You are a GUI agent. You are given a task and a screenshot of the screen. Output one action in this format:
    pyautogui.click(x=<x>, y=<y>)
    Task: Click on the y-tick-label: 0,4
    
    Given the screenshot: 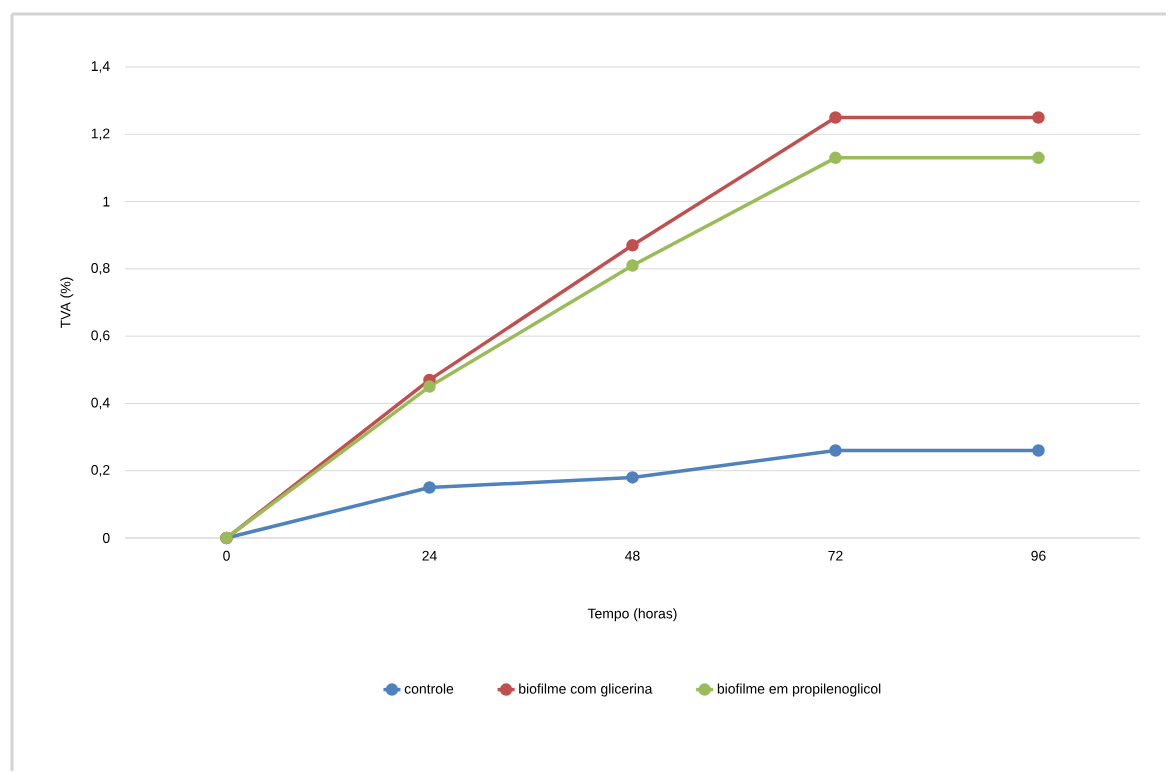 What is the action you would take?
    pyautogui.click(x=100, y=403)
    